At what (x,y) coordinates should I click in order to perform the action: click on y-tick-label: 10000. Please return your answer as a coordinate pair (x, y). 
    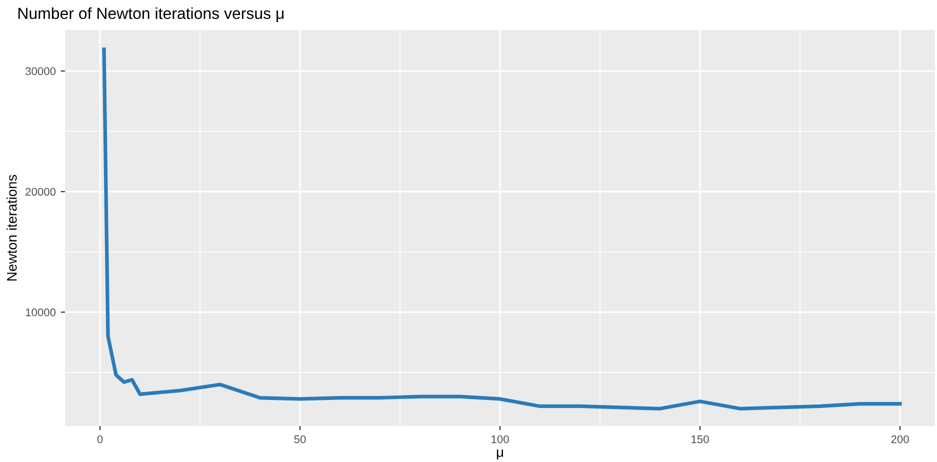
    Looking at the image, I should click on (41, 312).